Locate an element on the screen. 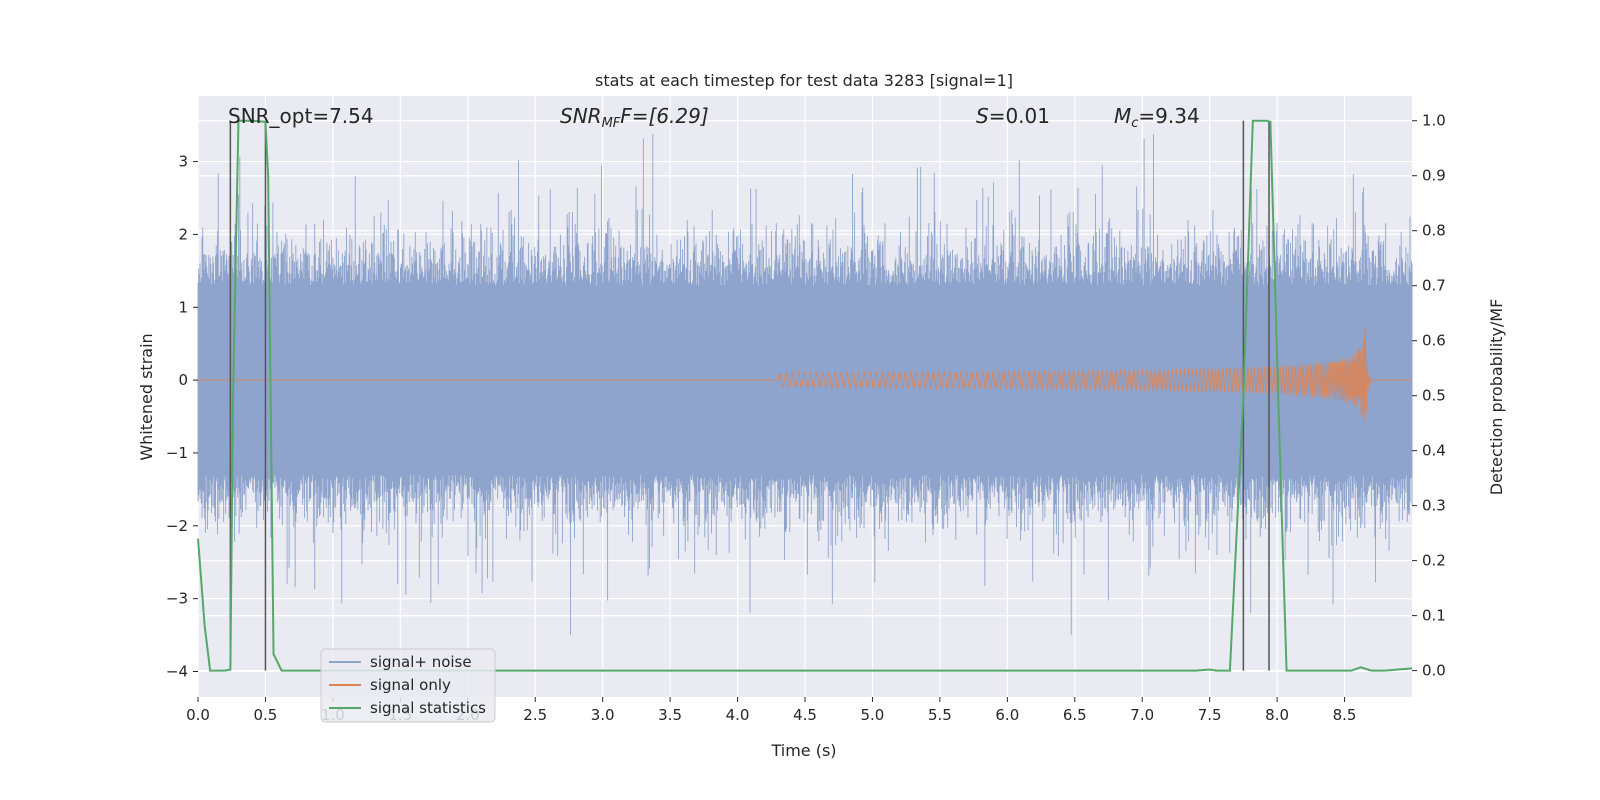 Image resolution: width=1600 pixels, height=800 pixels. y-left-tick-label: 0 is located at coordinates (183, 380).